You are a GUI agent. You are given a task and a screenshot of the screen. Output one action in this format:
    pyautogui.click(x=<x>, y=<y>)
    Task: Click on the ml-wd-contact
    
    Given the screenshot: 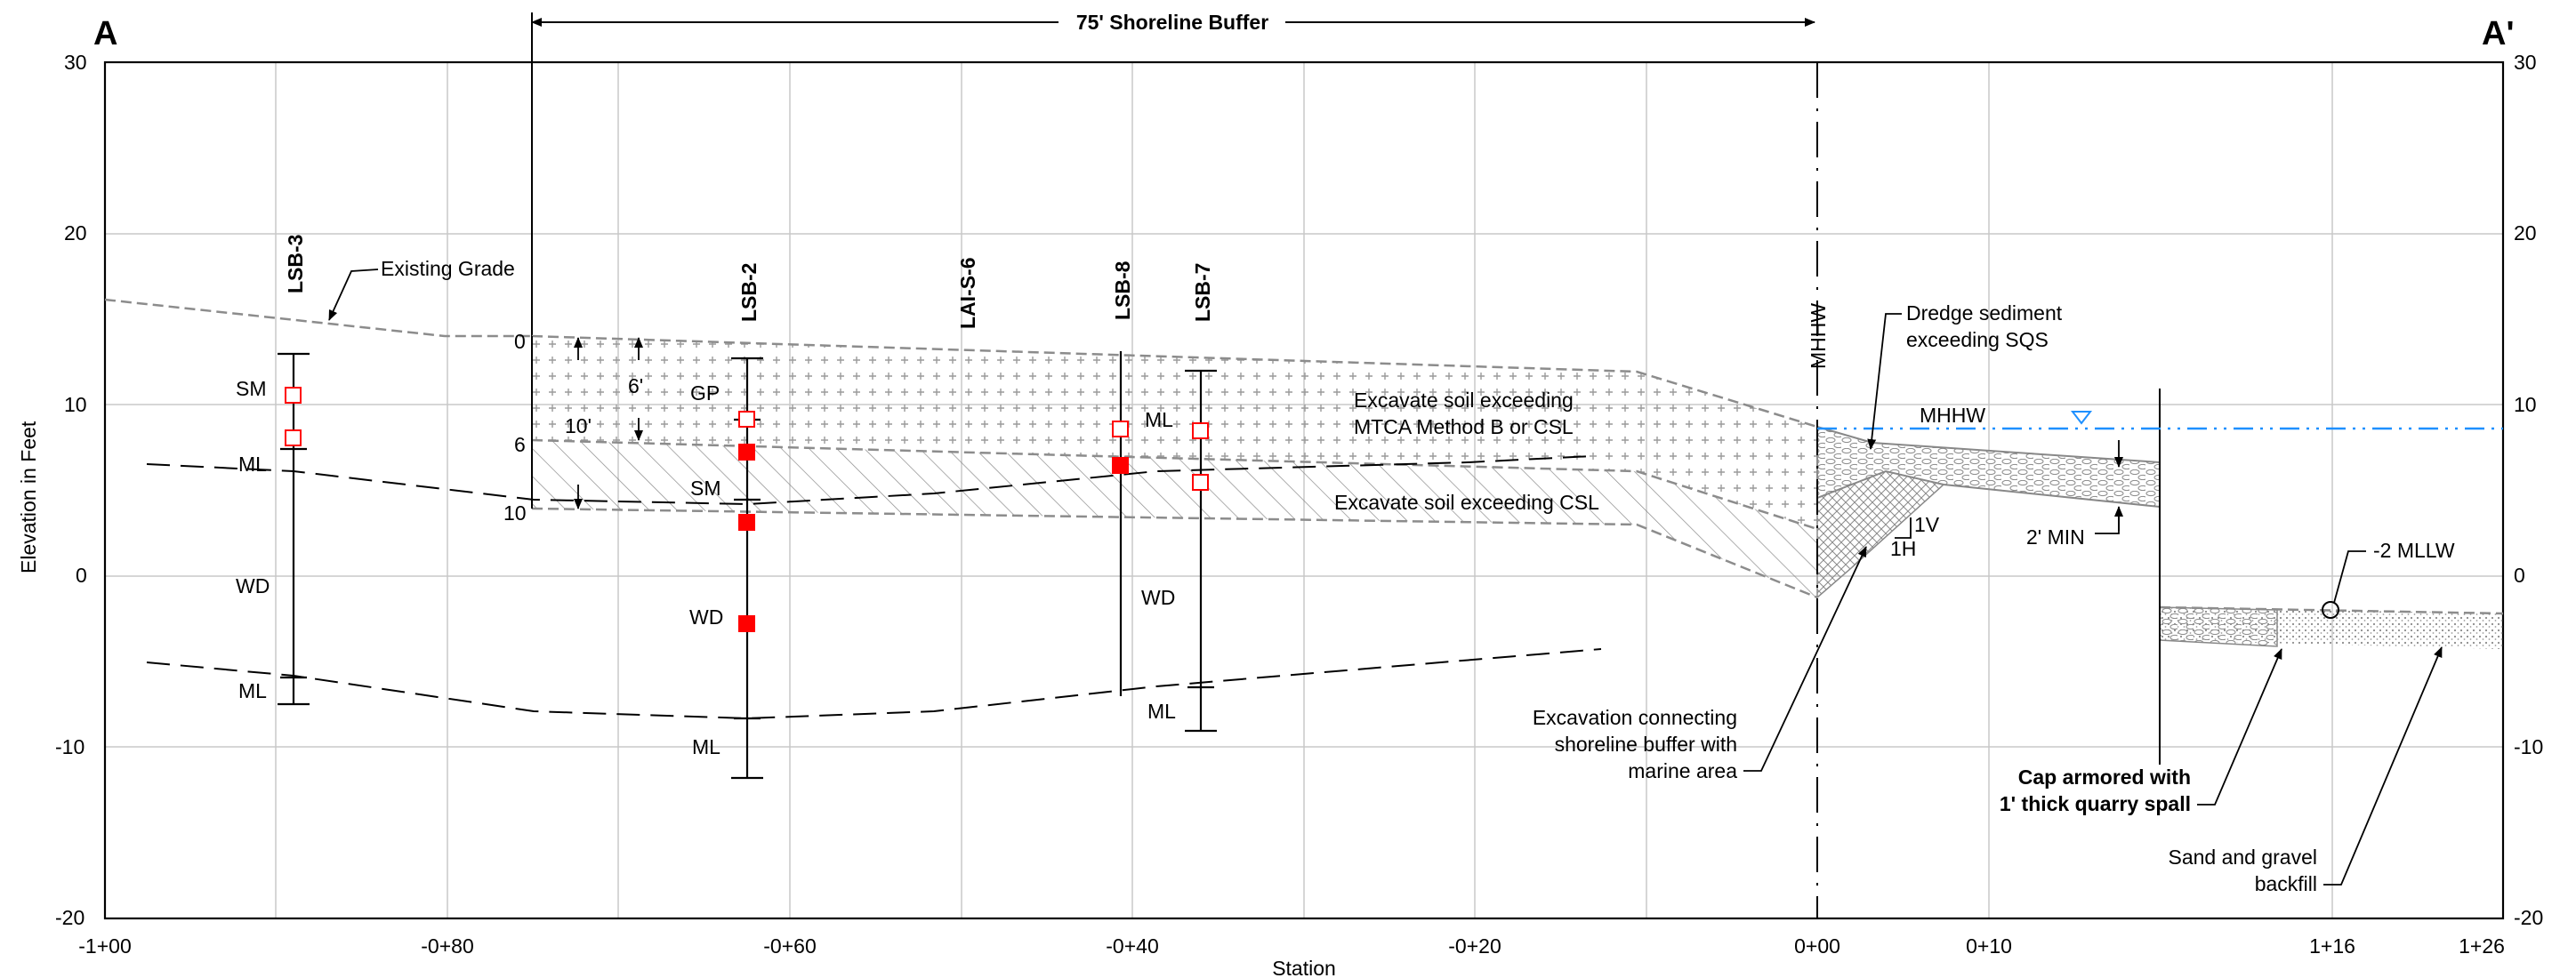 What is the action you would take?
    pyautogui.click(x=869, y=480)
    